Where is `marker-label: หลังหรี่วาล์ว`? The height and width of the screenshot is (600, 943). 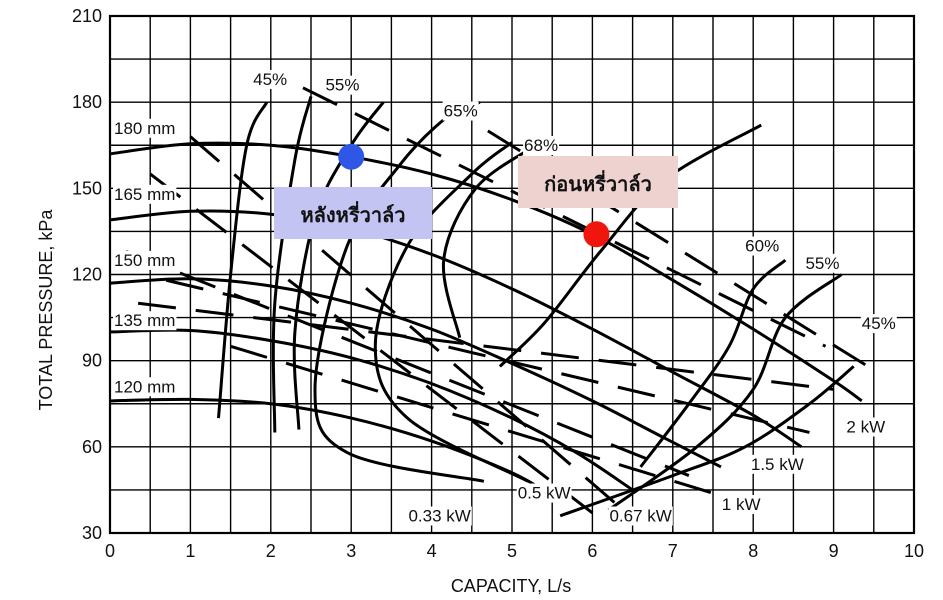
marker-label: หลังหรี่วาล์ว is located at coordinates (352, 213).